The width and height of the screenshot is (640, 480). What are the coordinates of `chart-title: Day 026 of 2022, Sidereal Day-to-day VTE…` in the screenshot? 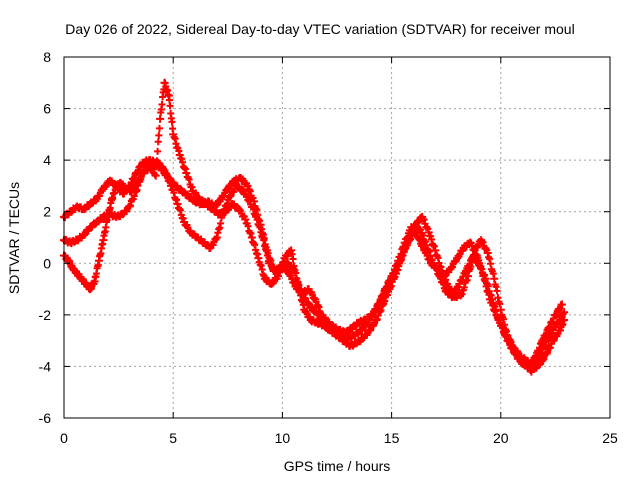 It's located at (319, 29).